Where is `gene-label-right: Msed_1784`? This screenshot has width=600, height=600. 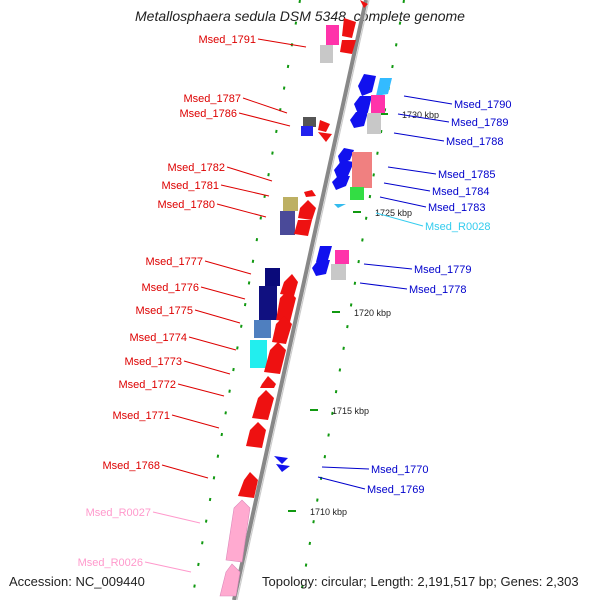
gene-label-right: Msed_1784 is located at coordinates (461, 192).